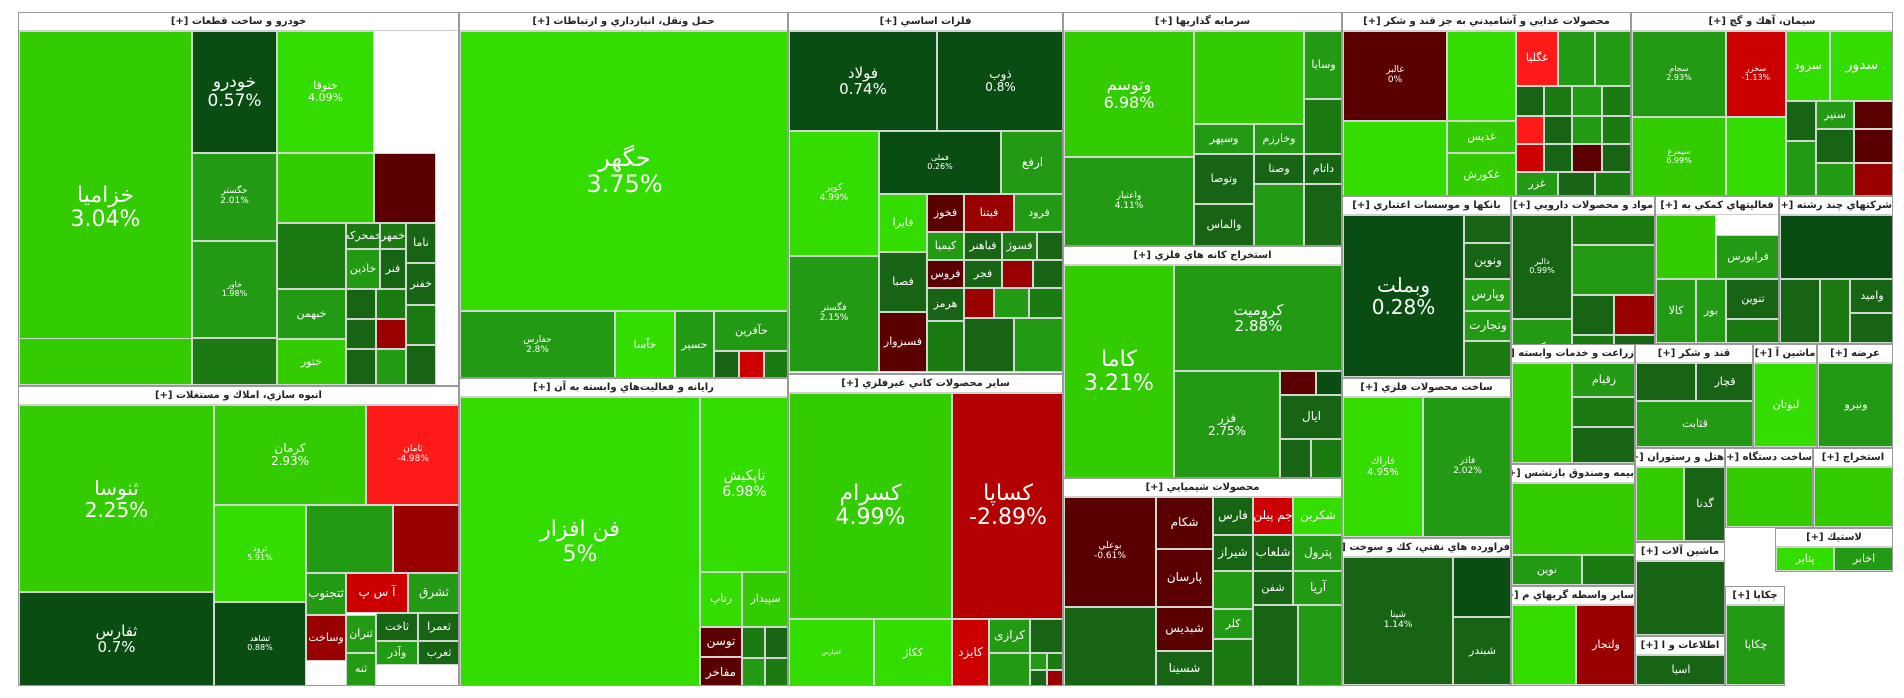  What do you see at coordinates (1537, 183) in the screenshot?
I see `stock-tile: غزر` at bounding box center [1537, 183].